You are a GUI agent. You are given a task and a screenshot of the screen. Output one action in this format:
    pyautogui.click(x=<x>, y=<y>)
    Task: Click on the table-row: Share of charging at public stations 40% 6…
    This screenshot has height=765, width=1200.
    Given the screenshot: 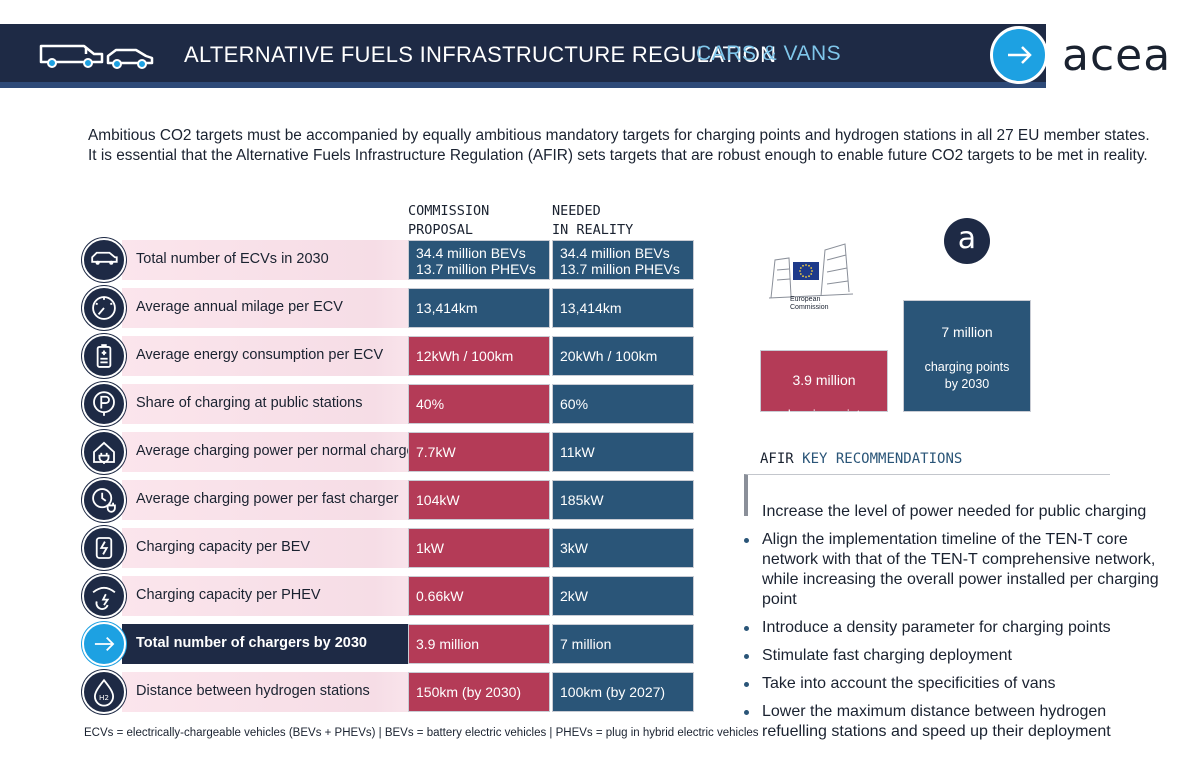 What is the action you would take?
    pyautogui.click(x=392, y=404)
    